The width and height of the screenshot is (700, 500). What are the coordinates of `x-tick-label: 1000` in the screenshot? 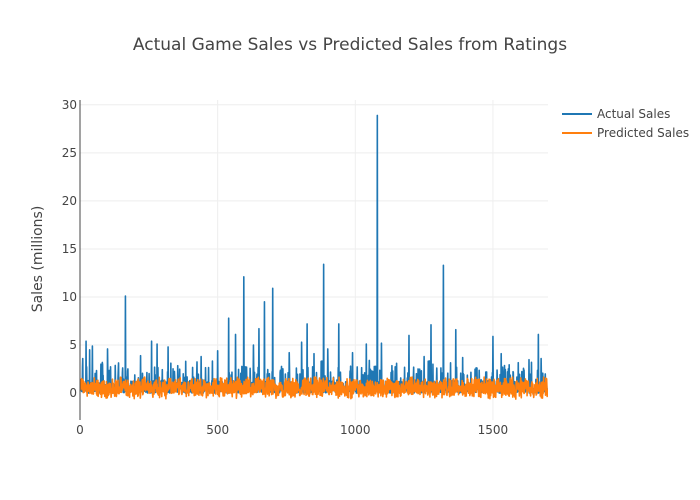 It's located at (355, 430).